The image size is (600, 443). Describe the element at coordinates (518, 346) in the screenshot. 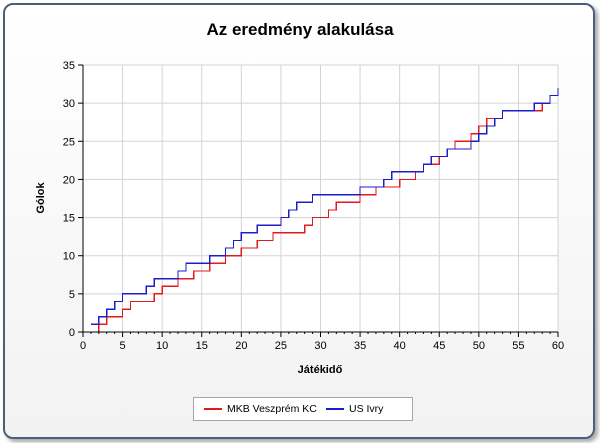

I see `x-tick-label: 55` at that location.